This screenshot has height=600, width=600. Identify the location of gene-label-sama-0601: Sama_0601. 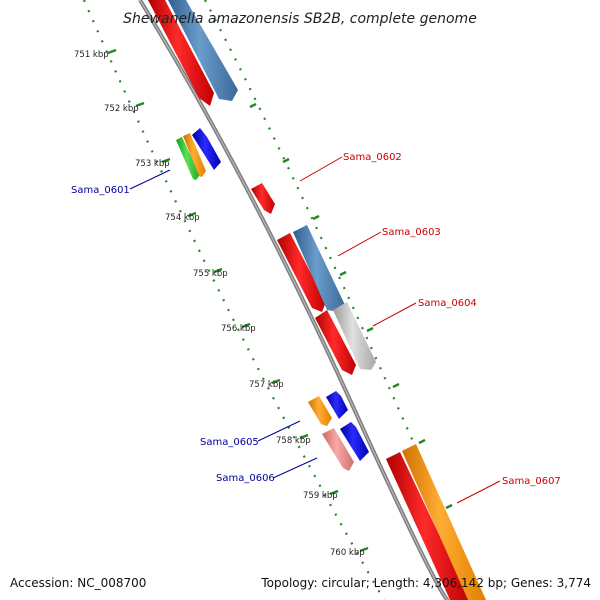
(100, 190).